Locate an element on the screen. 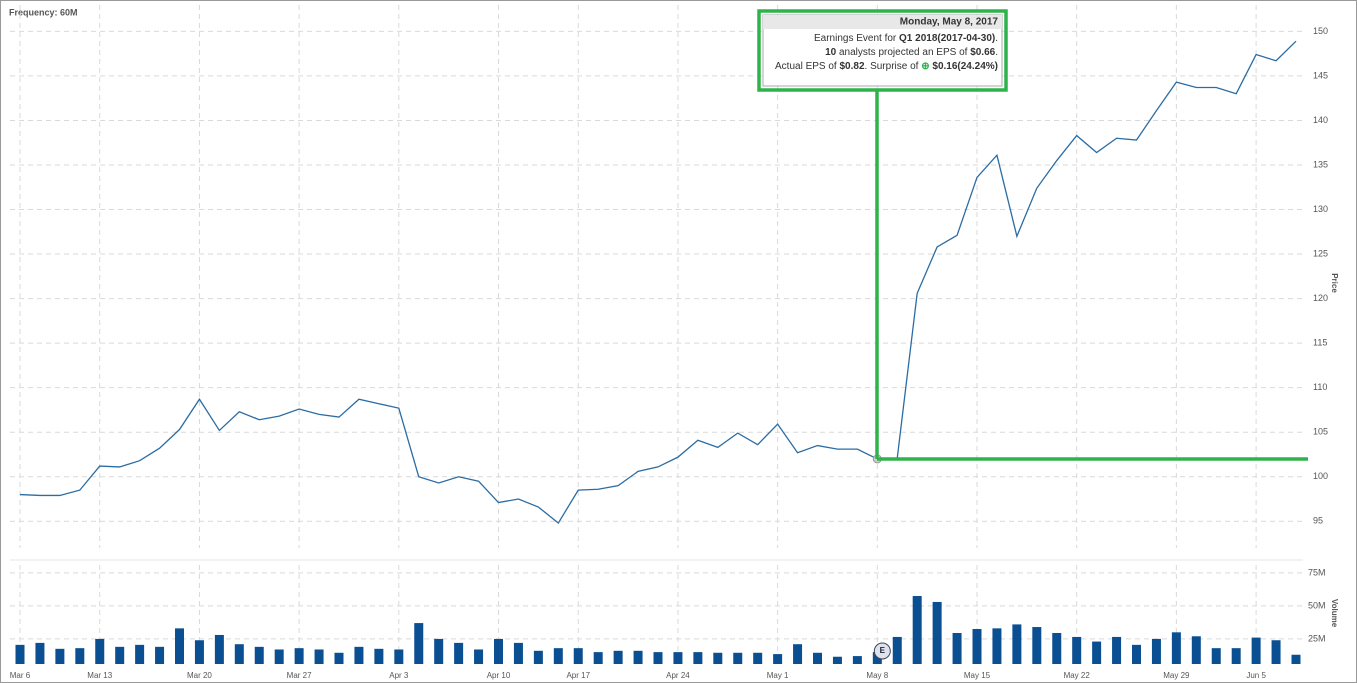 The image size is (1357, 683). x-tick-label: Mar 13 is located at coordinates (99, 675).